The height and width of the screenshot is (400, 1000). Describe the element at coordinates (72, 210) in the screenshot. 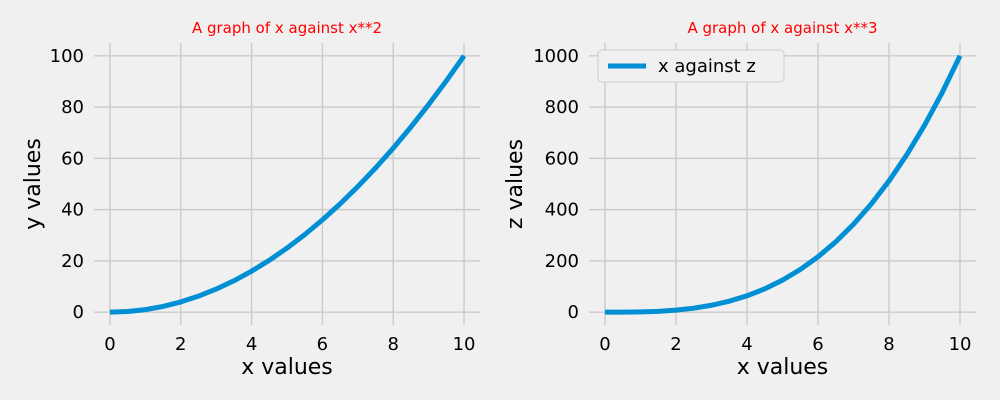

I see `y-tick-label: 40` at that location.